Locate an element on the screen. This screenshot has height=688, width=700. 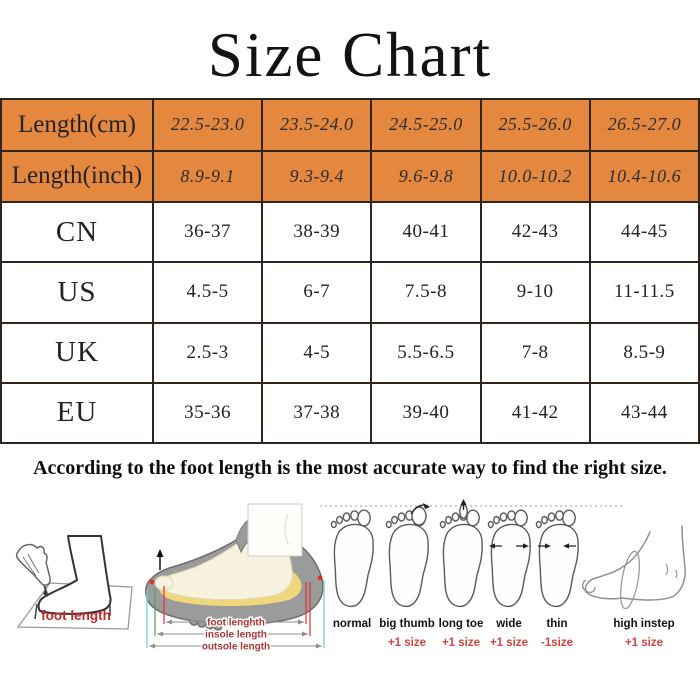
size-cell: 7-8 is located at coordinates (535, 352).